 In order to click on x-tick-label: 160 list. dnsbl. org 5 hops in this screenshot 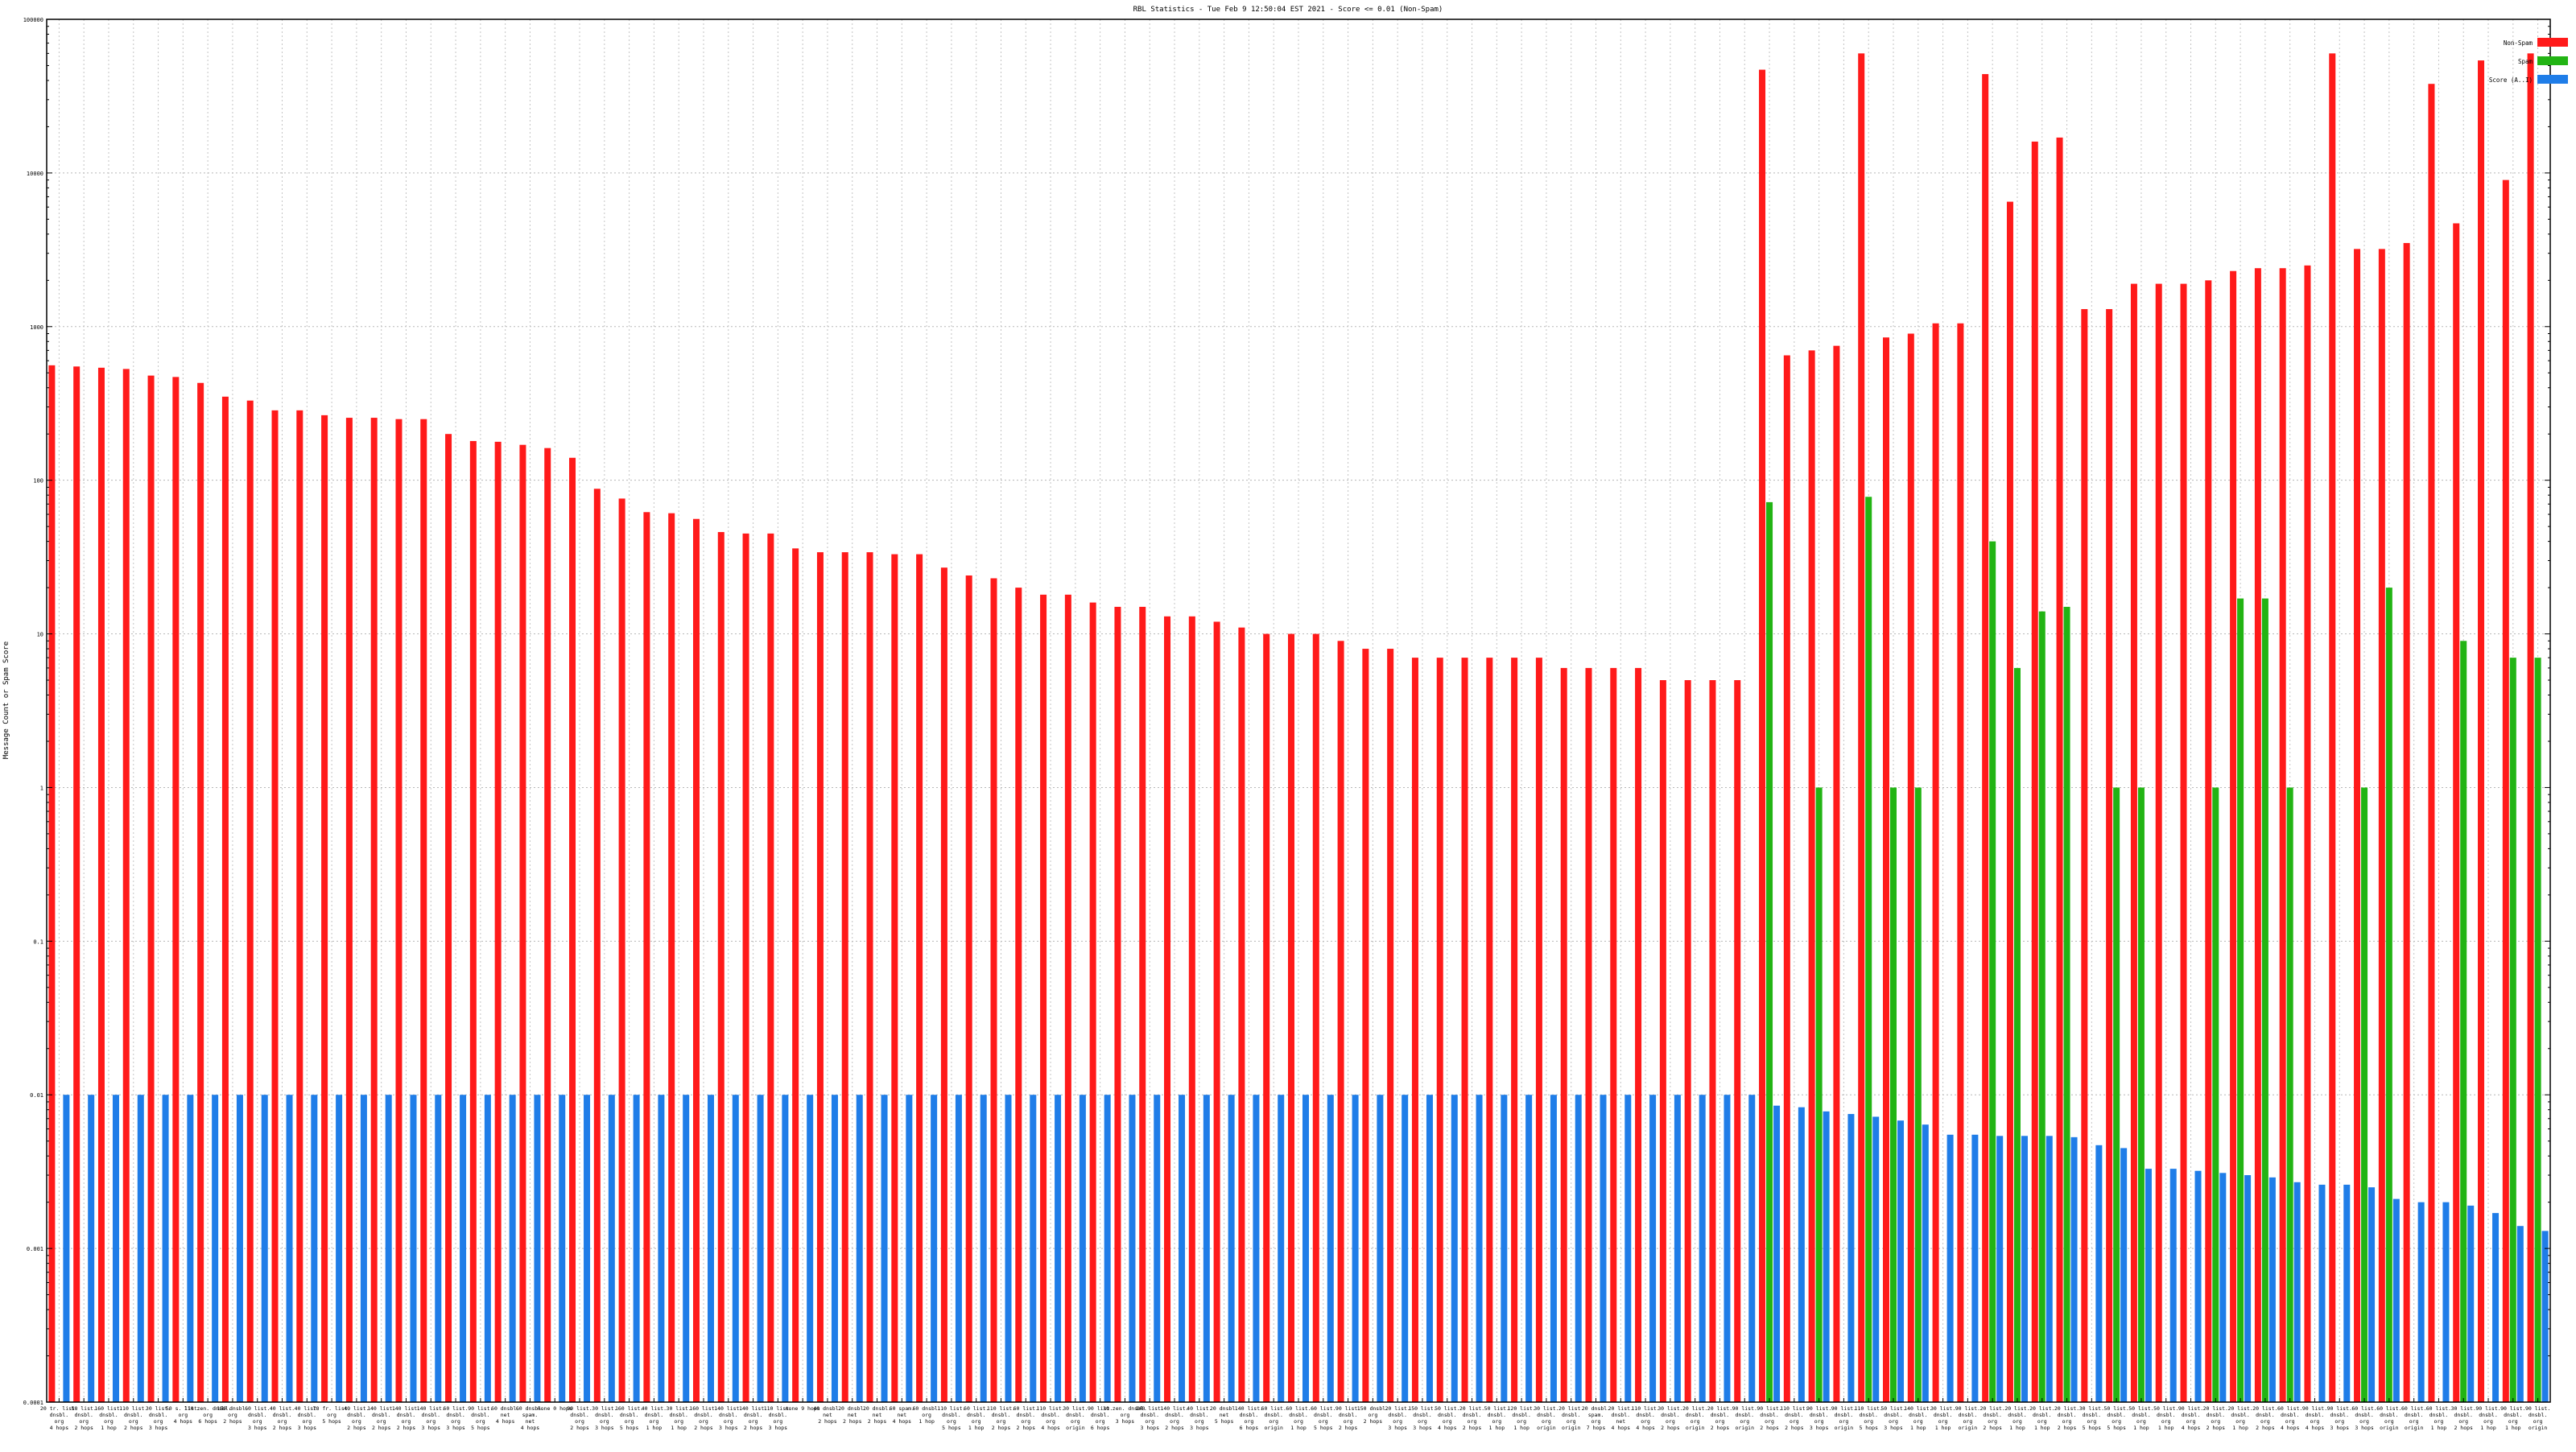, I will do `click(629, 1418)`.